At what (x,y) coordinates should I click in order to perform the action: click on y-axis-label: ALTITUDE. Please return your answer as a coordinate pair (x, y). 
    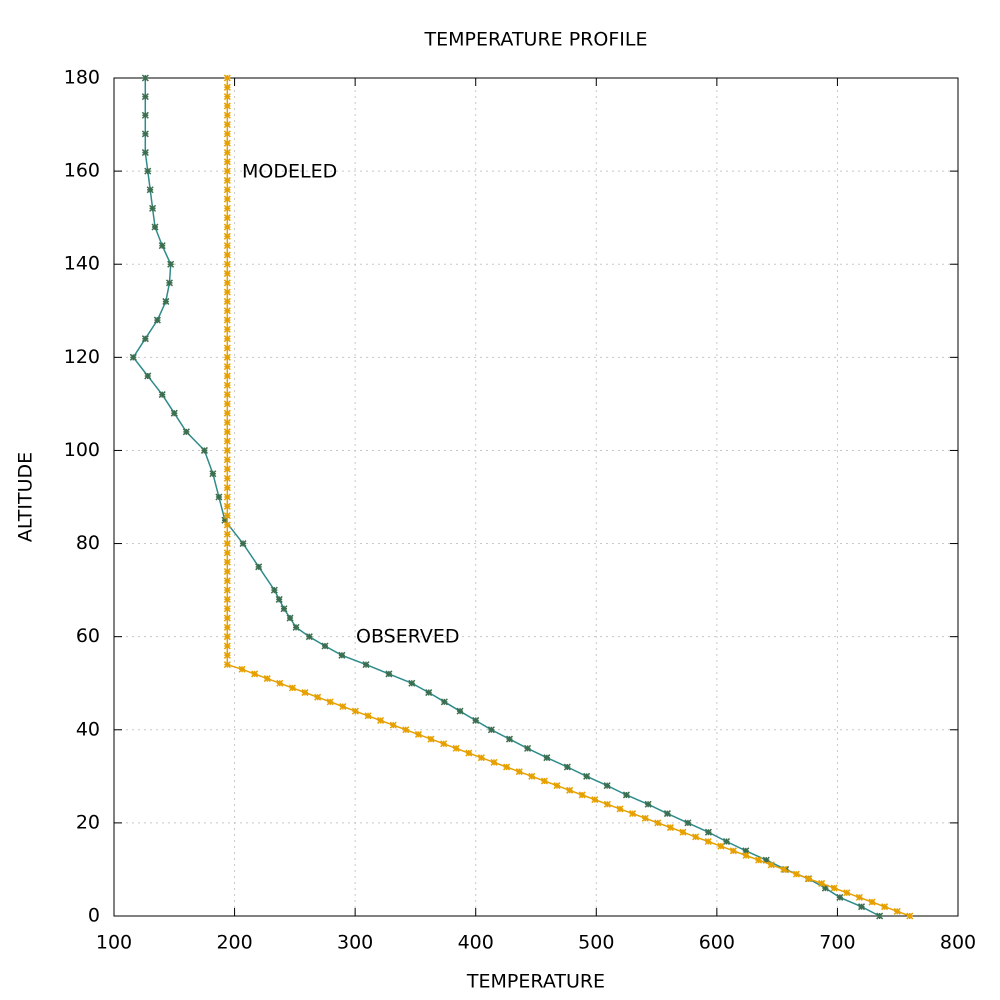
    Looking at the image, I should click on (26, 497).